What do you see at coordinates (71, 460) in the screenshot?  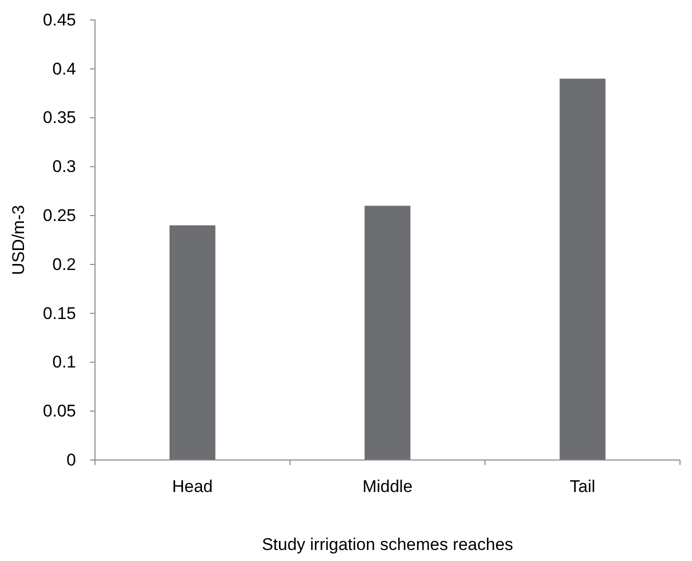 I see `y-tick-label: 0` at bounding box center [71, 460].